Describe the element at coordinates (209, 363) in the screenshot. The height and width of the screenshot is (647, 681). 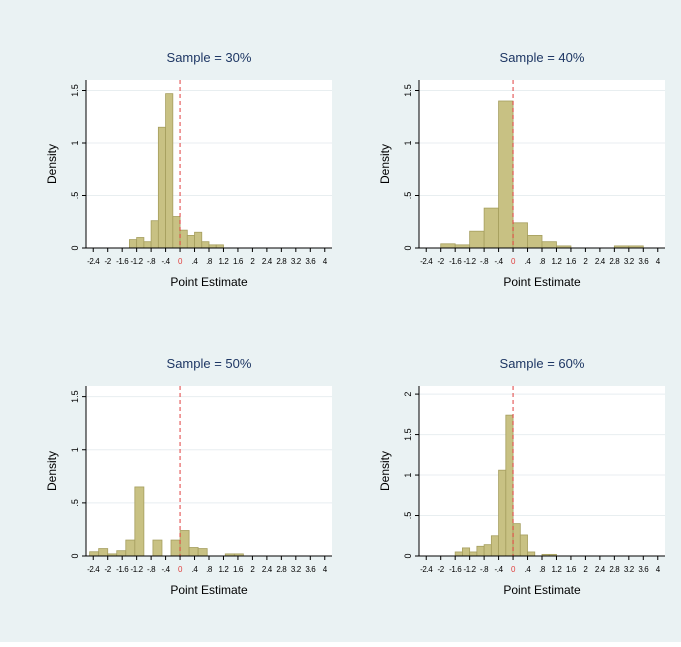
I see `panel-title: Sample = 50%` at that location.